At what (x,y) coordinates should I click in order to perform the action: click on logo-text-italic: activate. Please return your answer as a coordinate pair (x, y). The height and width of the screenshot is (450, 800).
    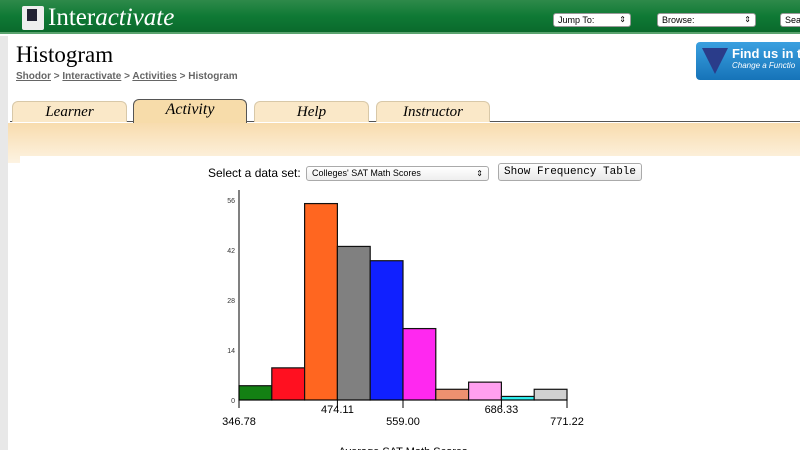
    Looking at the image, I should click on (135, 17).